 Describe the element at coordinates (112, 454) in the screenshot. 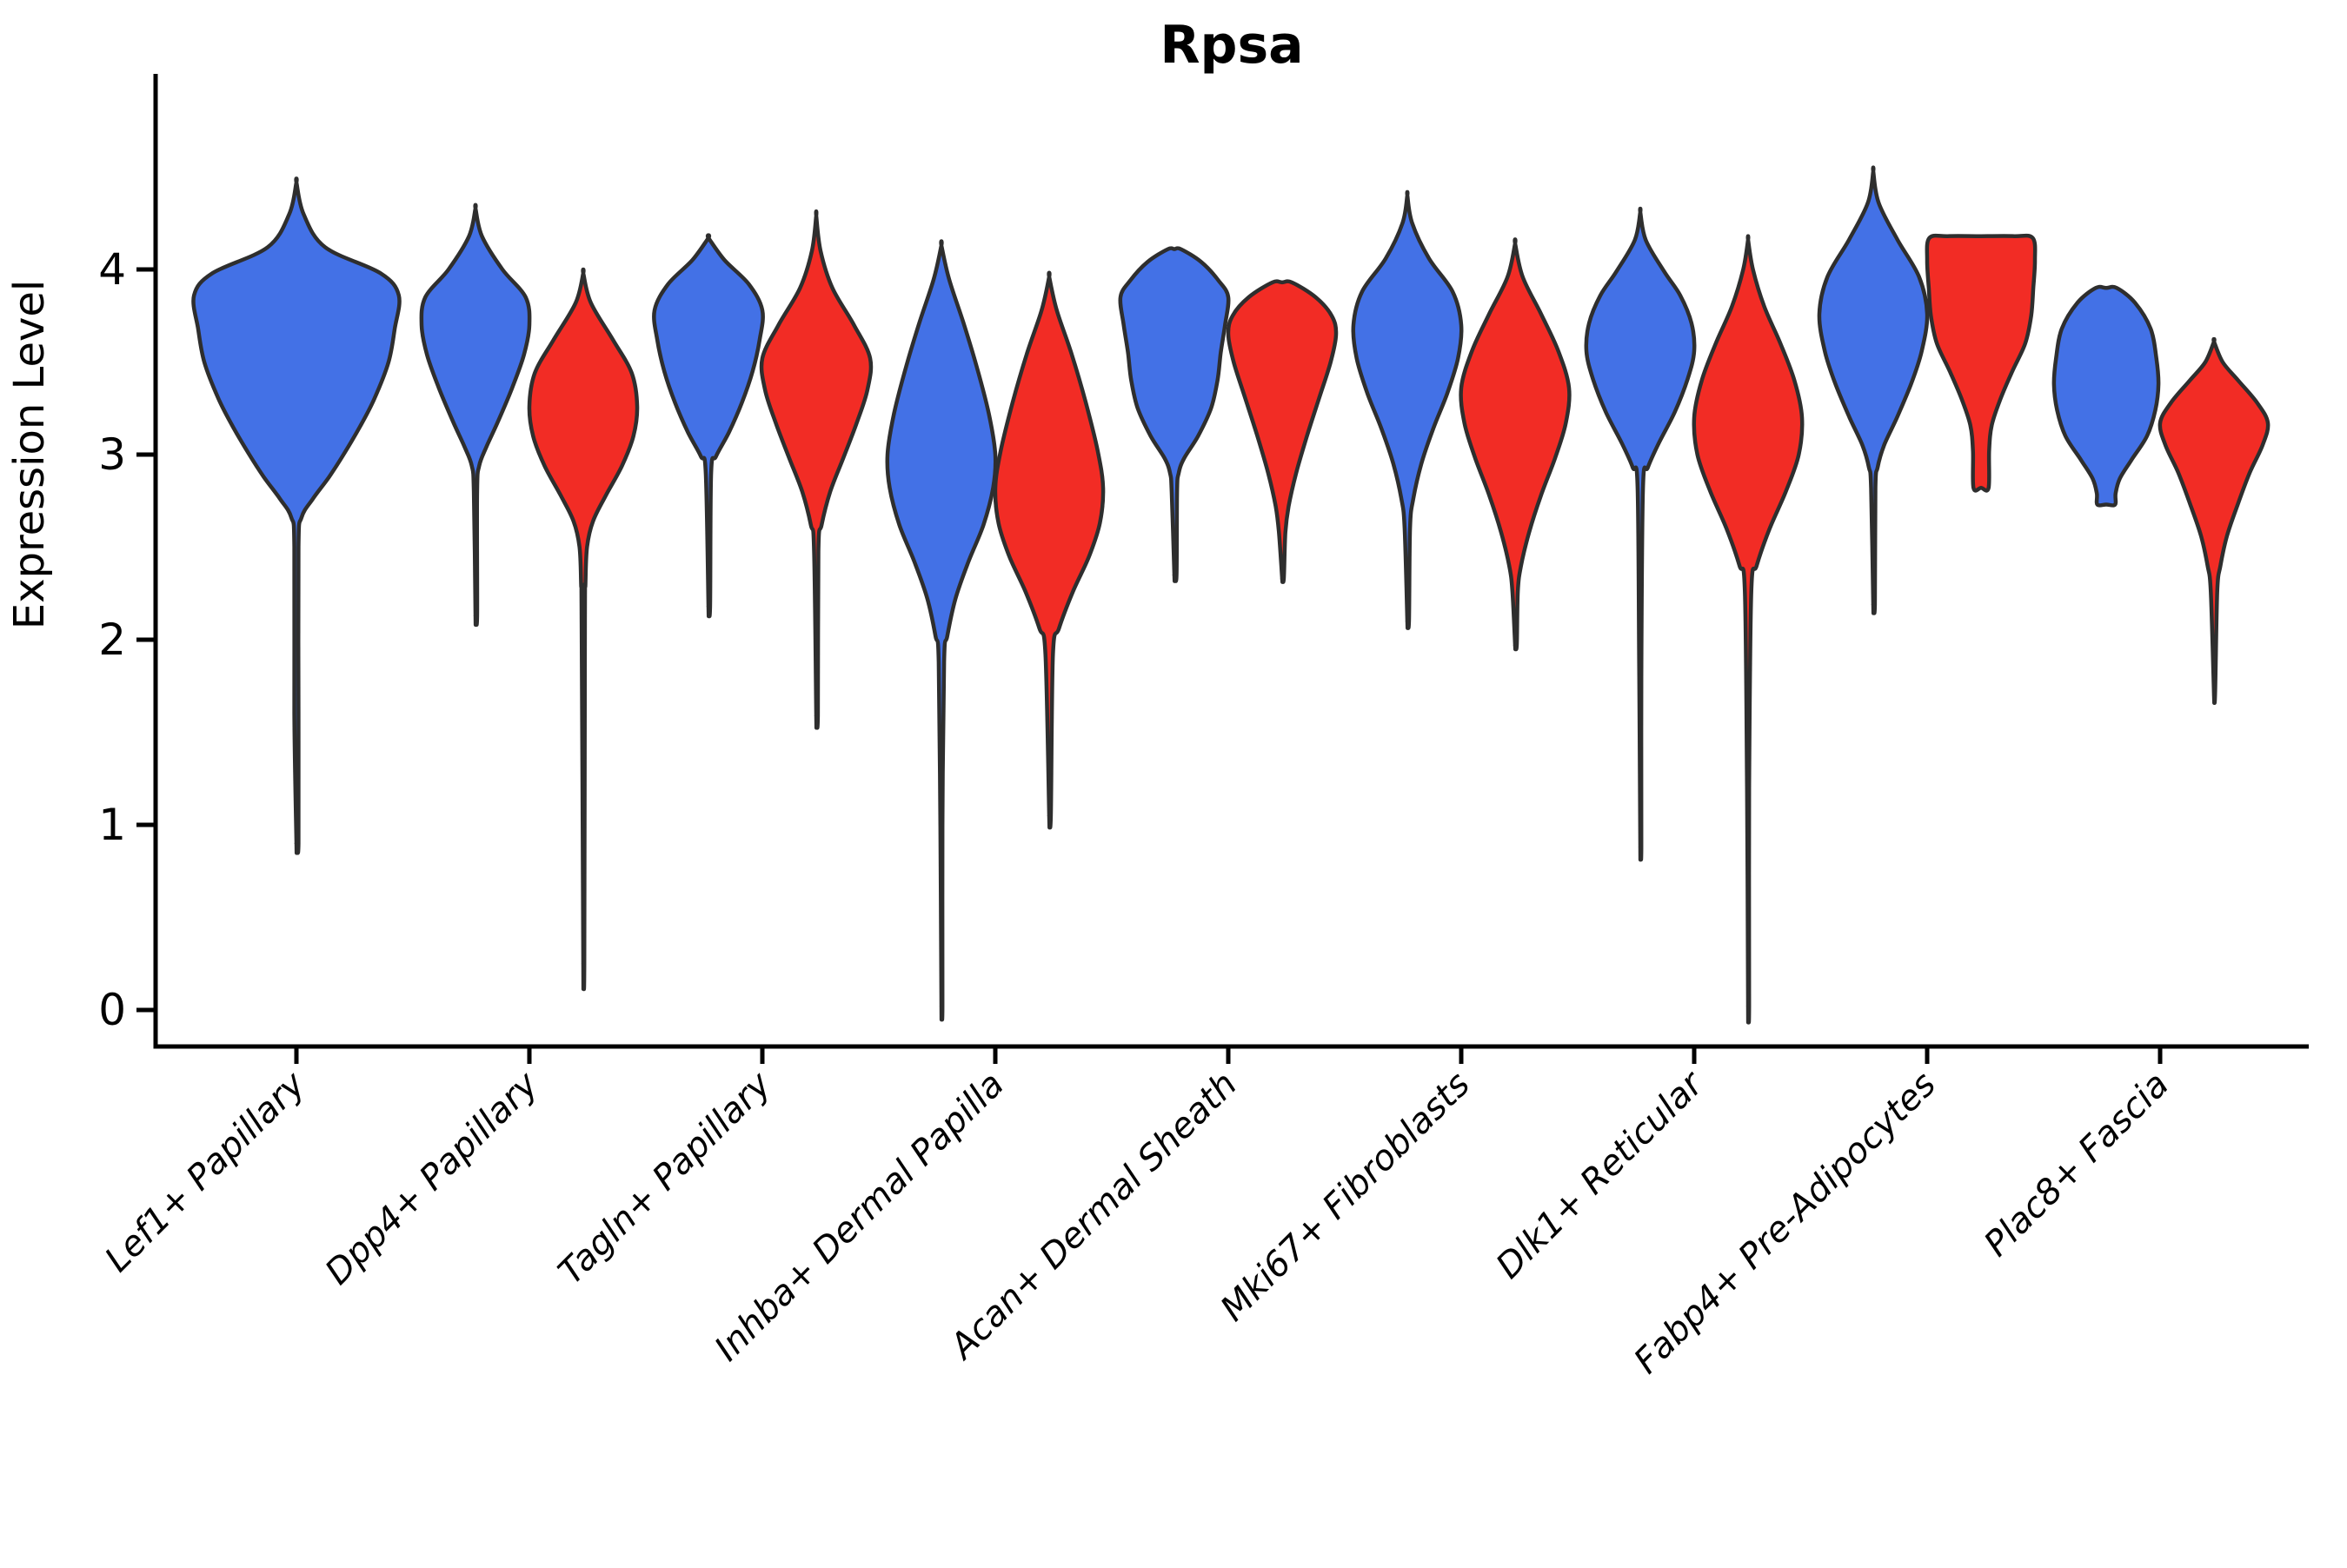

I see `y-tick-label: 3` at that location.